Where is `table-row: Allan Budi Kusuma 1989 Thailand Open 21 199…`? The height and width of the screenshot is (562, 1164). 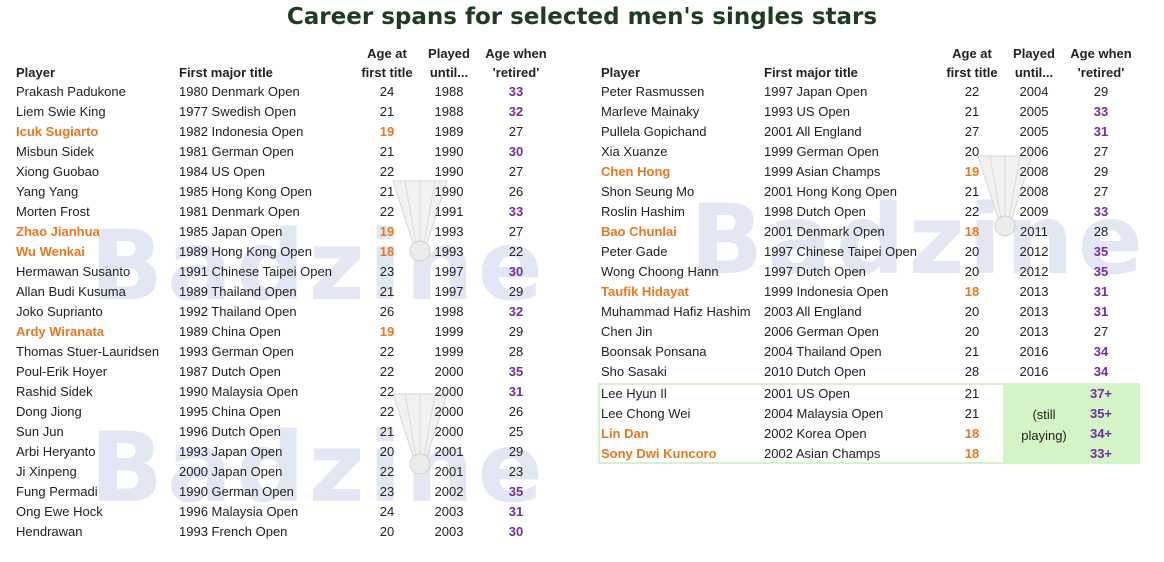 table-row: Allan Budi Kusuma 1989 Thailand Open 21 199… is located at coordinates (280, 292).